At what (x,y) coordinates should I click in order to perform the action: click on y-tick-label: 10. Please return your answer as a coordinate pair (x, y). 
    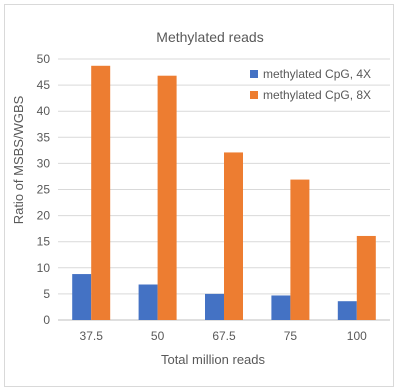
    Looking at the image, I should click on (44, 268).